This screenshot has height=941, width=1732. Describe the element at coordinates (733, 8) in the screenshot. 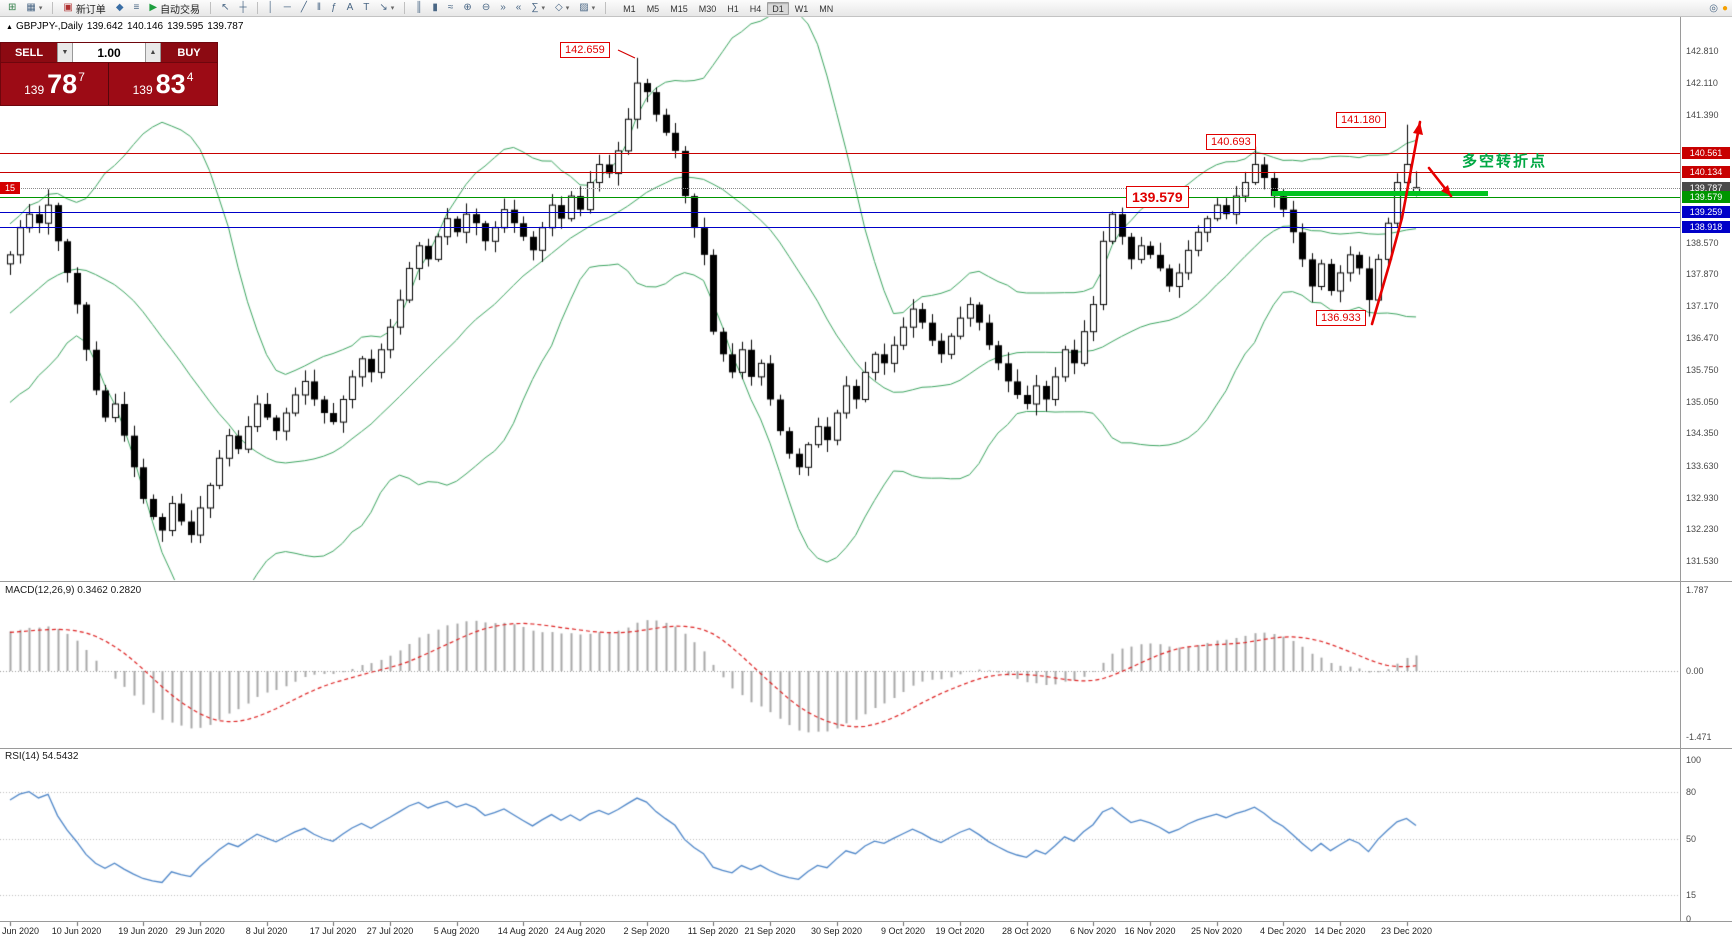

I see `timeframe-h1: H1` at that location.